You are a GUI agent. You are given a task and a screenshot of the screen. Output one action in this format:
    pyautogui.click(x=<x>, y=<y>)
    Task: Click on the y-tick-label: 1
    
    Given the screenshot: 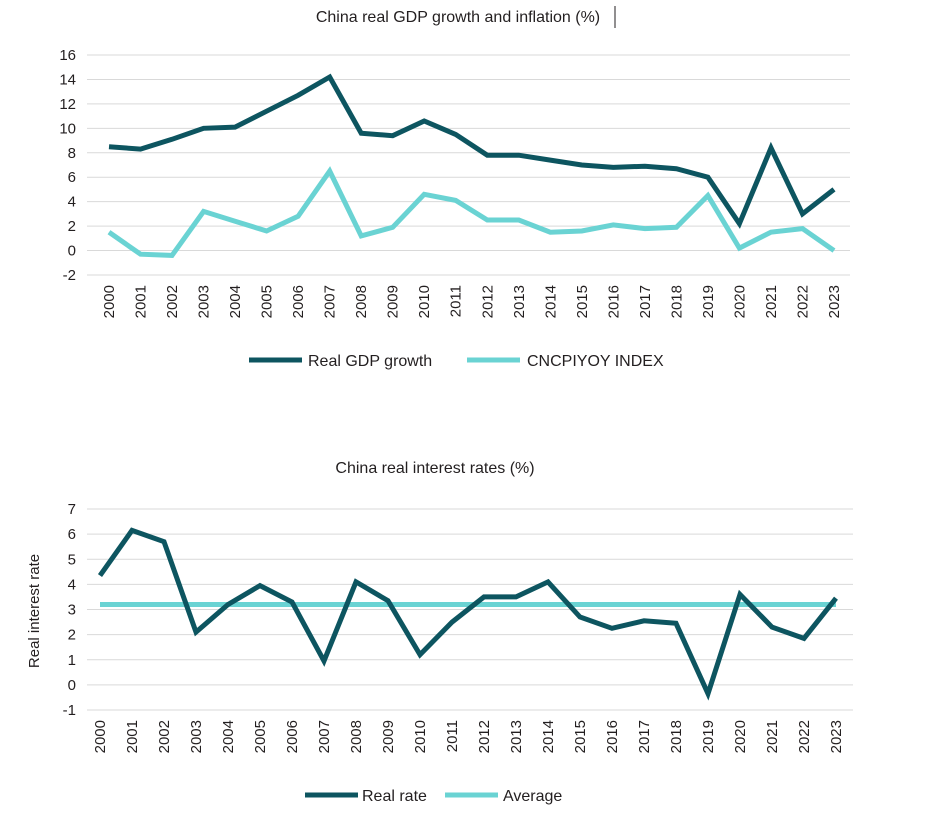 What is the action you would take?
    pyautogui.click(x=72, y=660)
    